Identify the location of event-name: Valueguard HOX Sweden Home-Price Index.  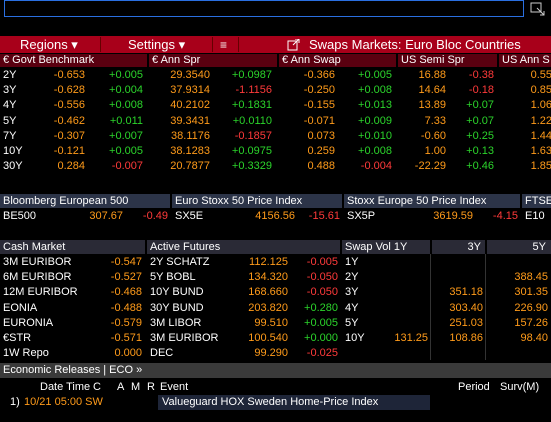
(270, 402).